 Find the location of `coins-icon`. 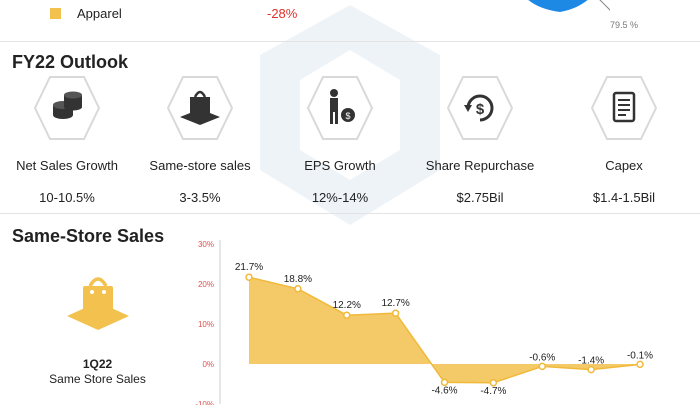

coins-icon is located at coordinates (67, 108).